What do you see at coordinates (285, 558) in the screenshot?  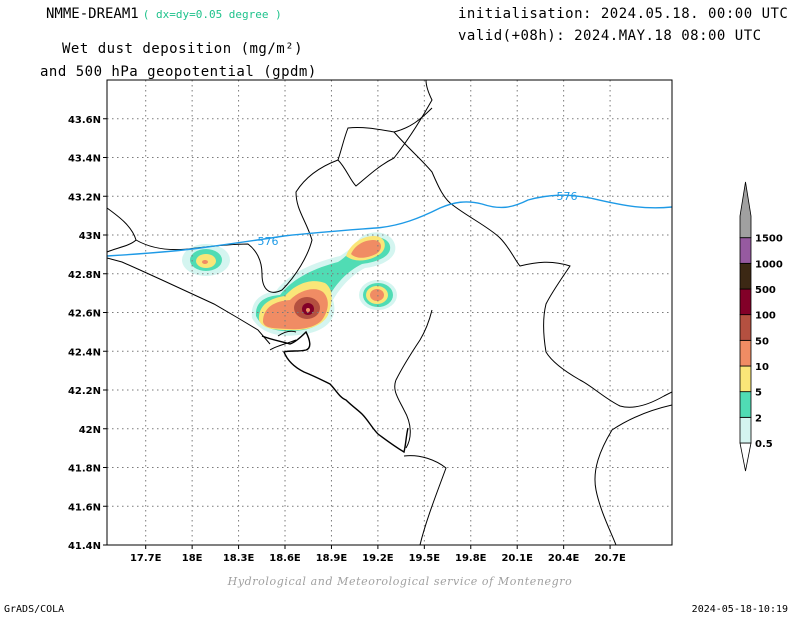 I see `lon-tick-label: 18.6E` at bounding box center [285, 558].